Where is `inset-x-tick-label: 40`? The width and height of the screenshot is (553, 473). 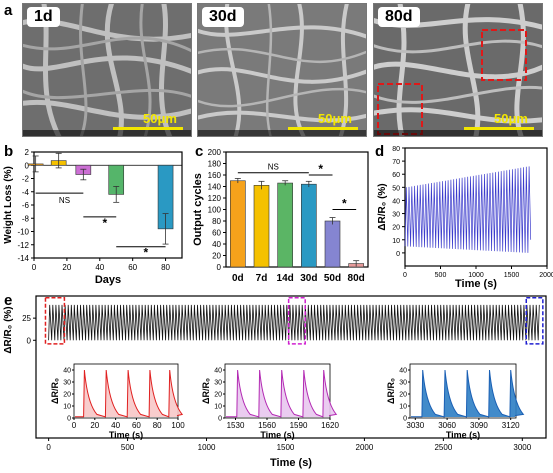
inset-x-tick-label: 40 is located at coordinates (115, 425).